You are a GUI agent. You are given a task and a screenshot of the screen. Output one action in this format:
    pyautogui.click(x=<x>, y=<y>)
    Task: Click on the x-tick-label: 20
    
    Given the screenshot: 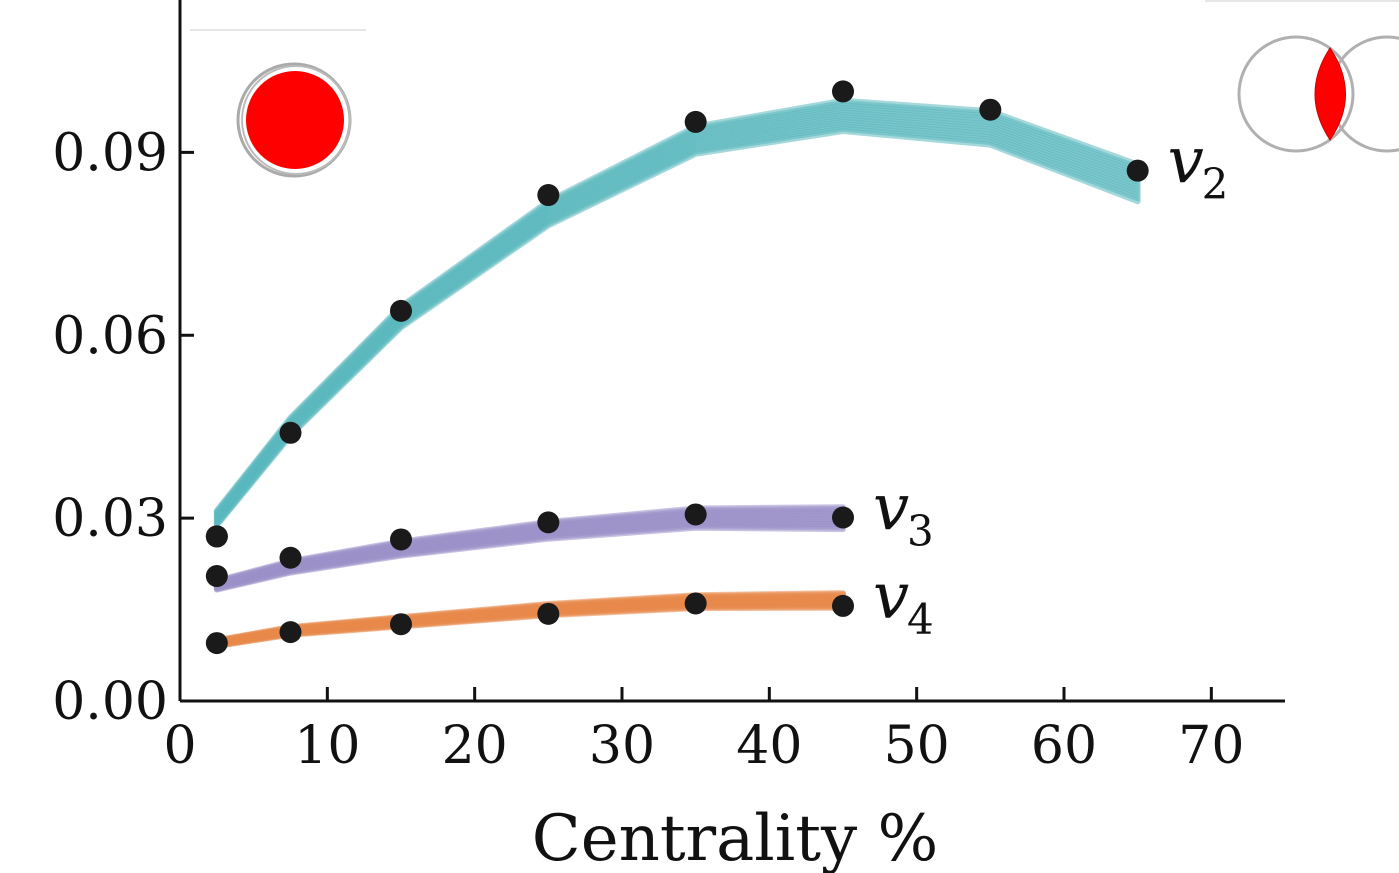 What is the action you would take?
    pyautogui.click(x=475, y=746)
    